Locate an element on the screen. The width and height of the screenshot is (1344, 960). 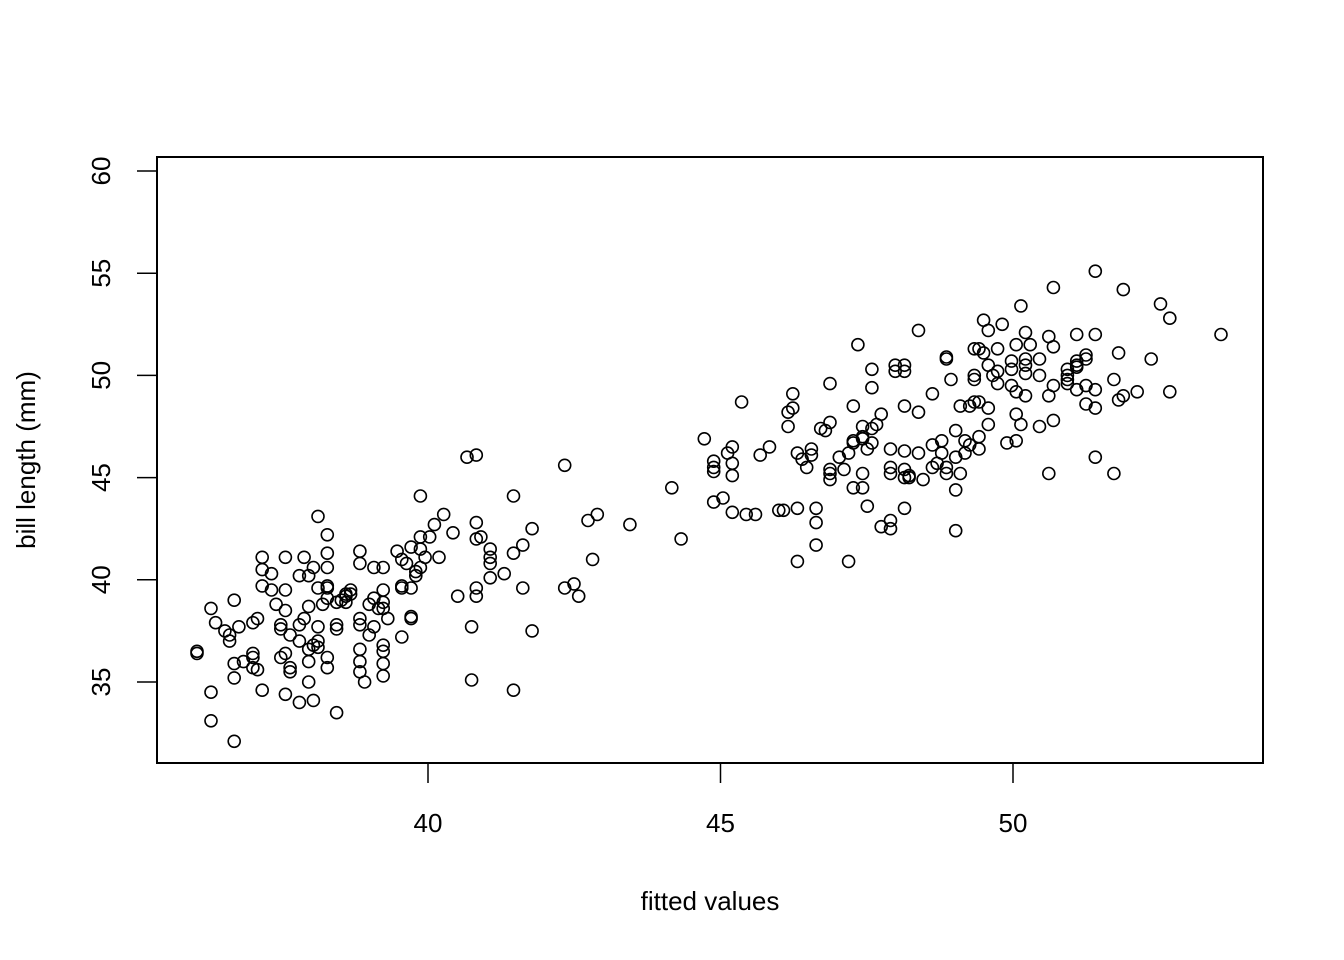
y-tick-label: 55 is located at coordinates (101, 273).